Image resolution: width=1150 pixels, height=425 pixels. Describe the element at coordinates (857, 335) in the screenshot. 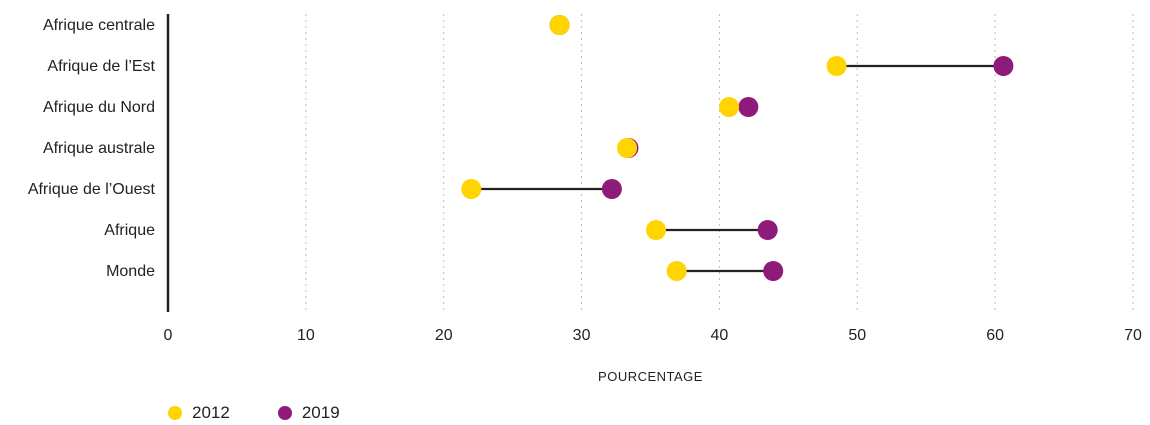

I see `x-tick-50: 50` at that location.